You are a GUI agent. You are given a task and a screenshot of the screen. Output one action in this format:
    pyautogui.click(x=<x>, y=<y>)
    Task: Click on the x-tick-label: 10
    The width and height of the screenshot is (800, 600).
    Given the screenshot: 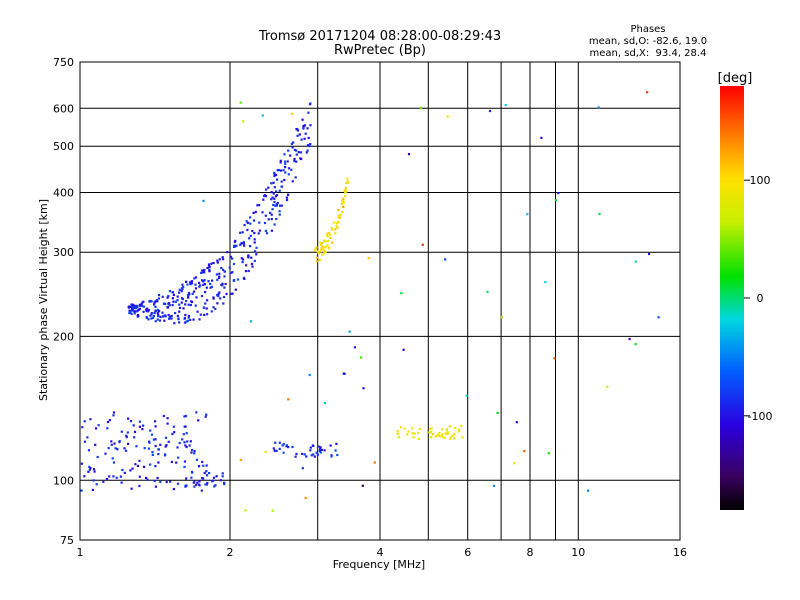 What is the action you would take?
    pyautogui.click(x=578, y=552)
    